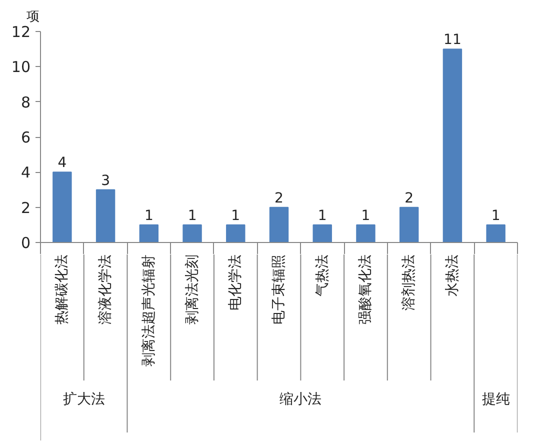  Describe the element at coordinates (236, 282) in the screenshot. I see `x-tick-label: 电化学法` at that location.